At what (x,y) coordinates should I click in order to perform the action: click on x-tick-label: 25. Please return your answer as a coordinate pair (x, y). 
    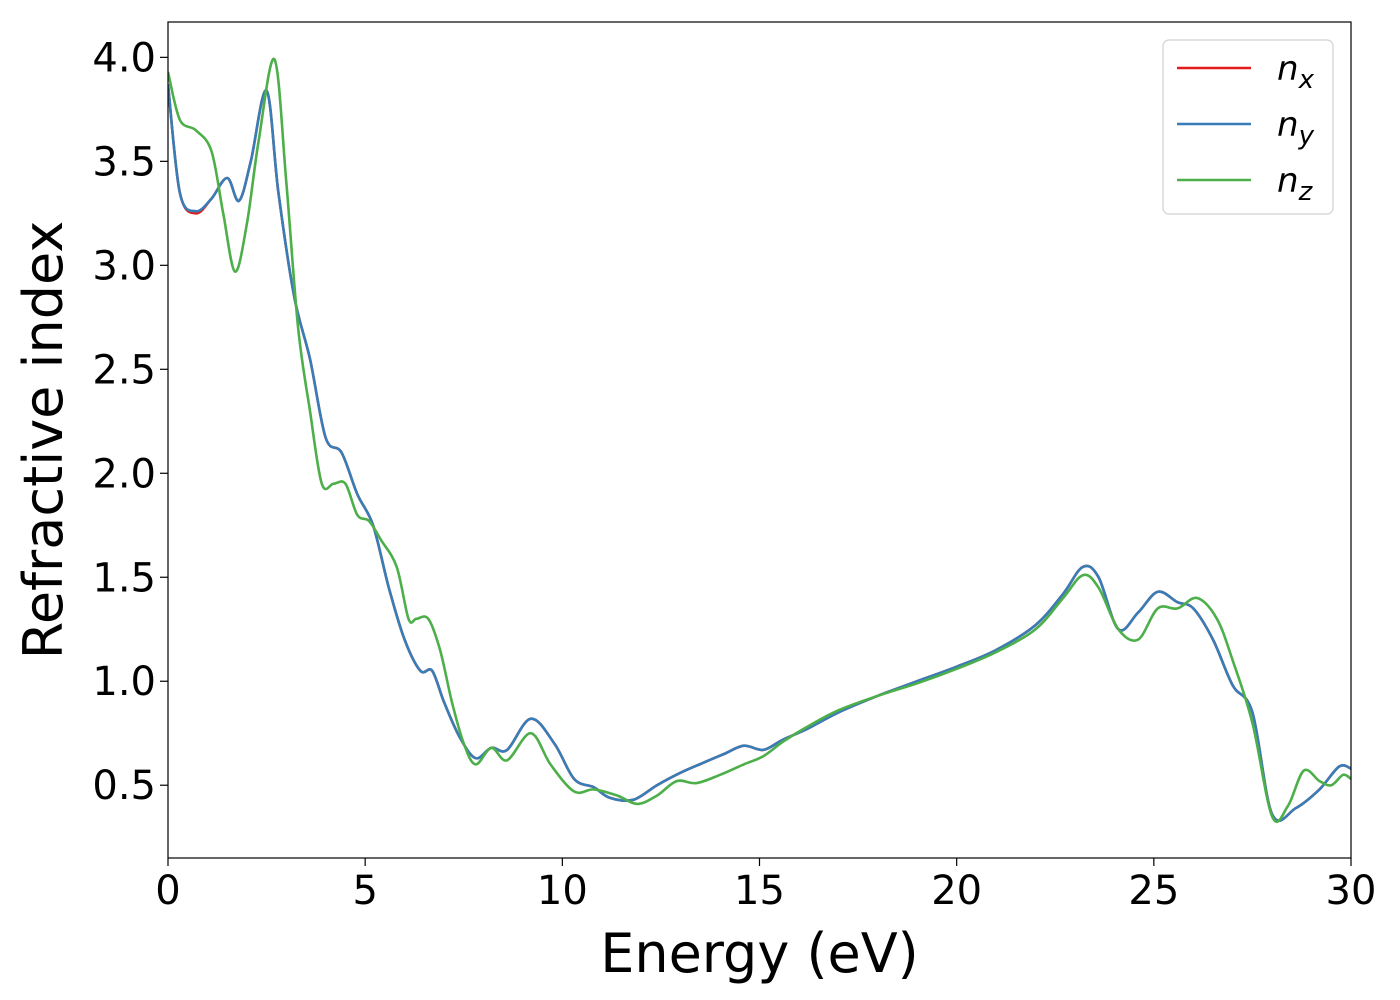
    Looking at the image, I should click on (1153, 891).